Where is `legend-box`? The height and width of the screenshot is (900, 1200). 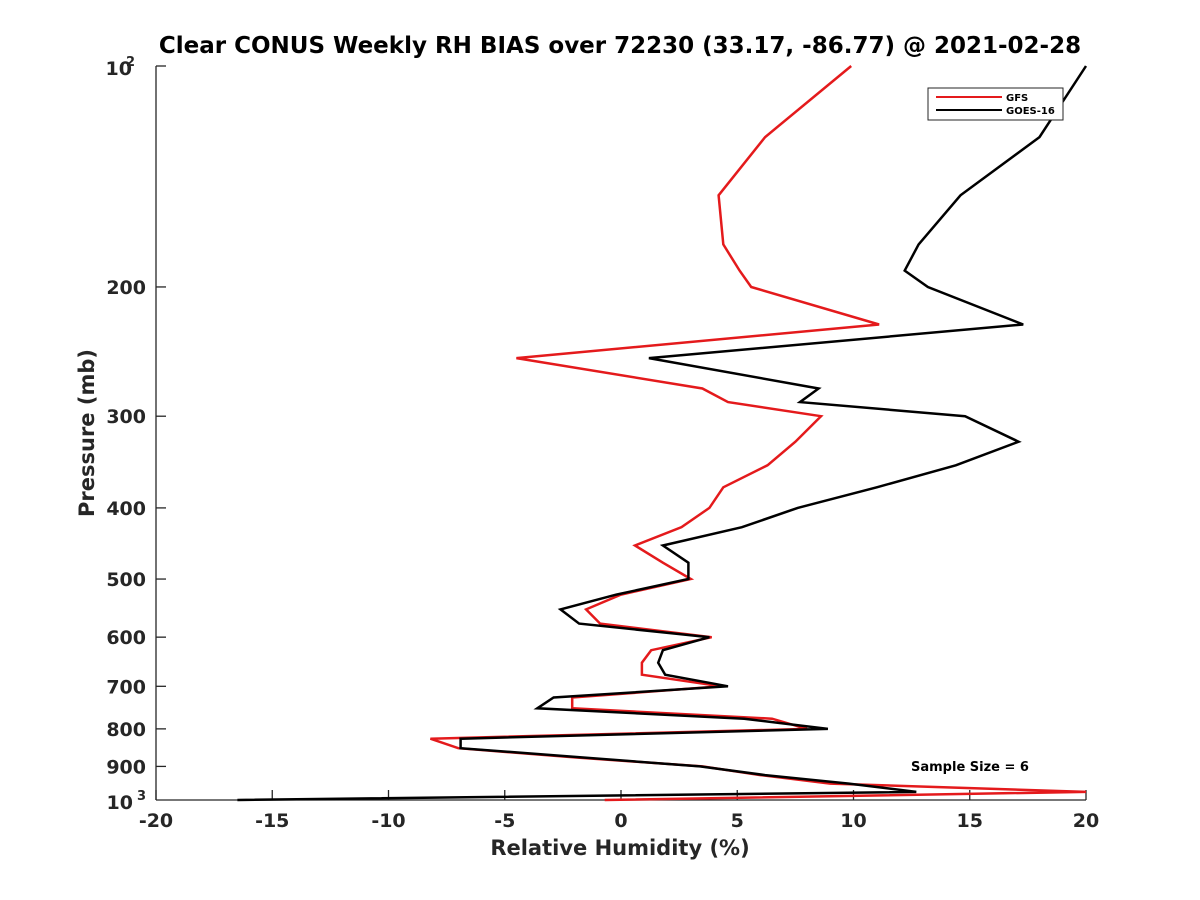 legend-box is located at coordinates (995, 104).